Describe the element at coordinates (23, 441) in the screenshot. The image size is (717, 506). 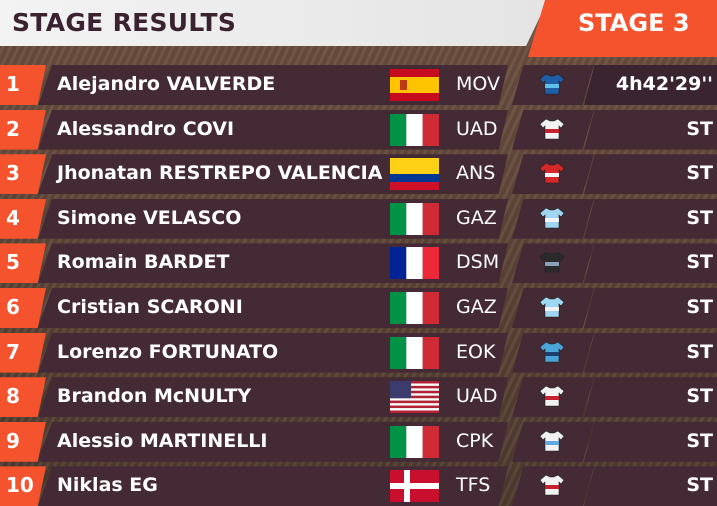
I see `position-cell: 9` at that location.